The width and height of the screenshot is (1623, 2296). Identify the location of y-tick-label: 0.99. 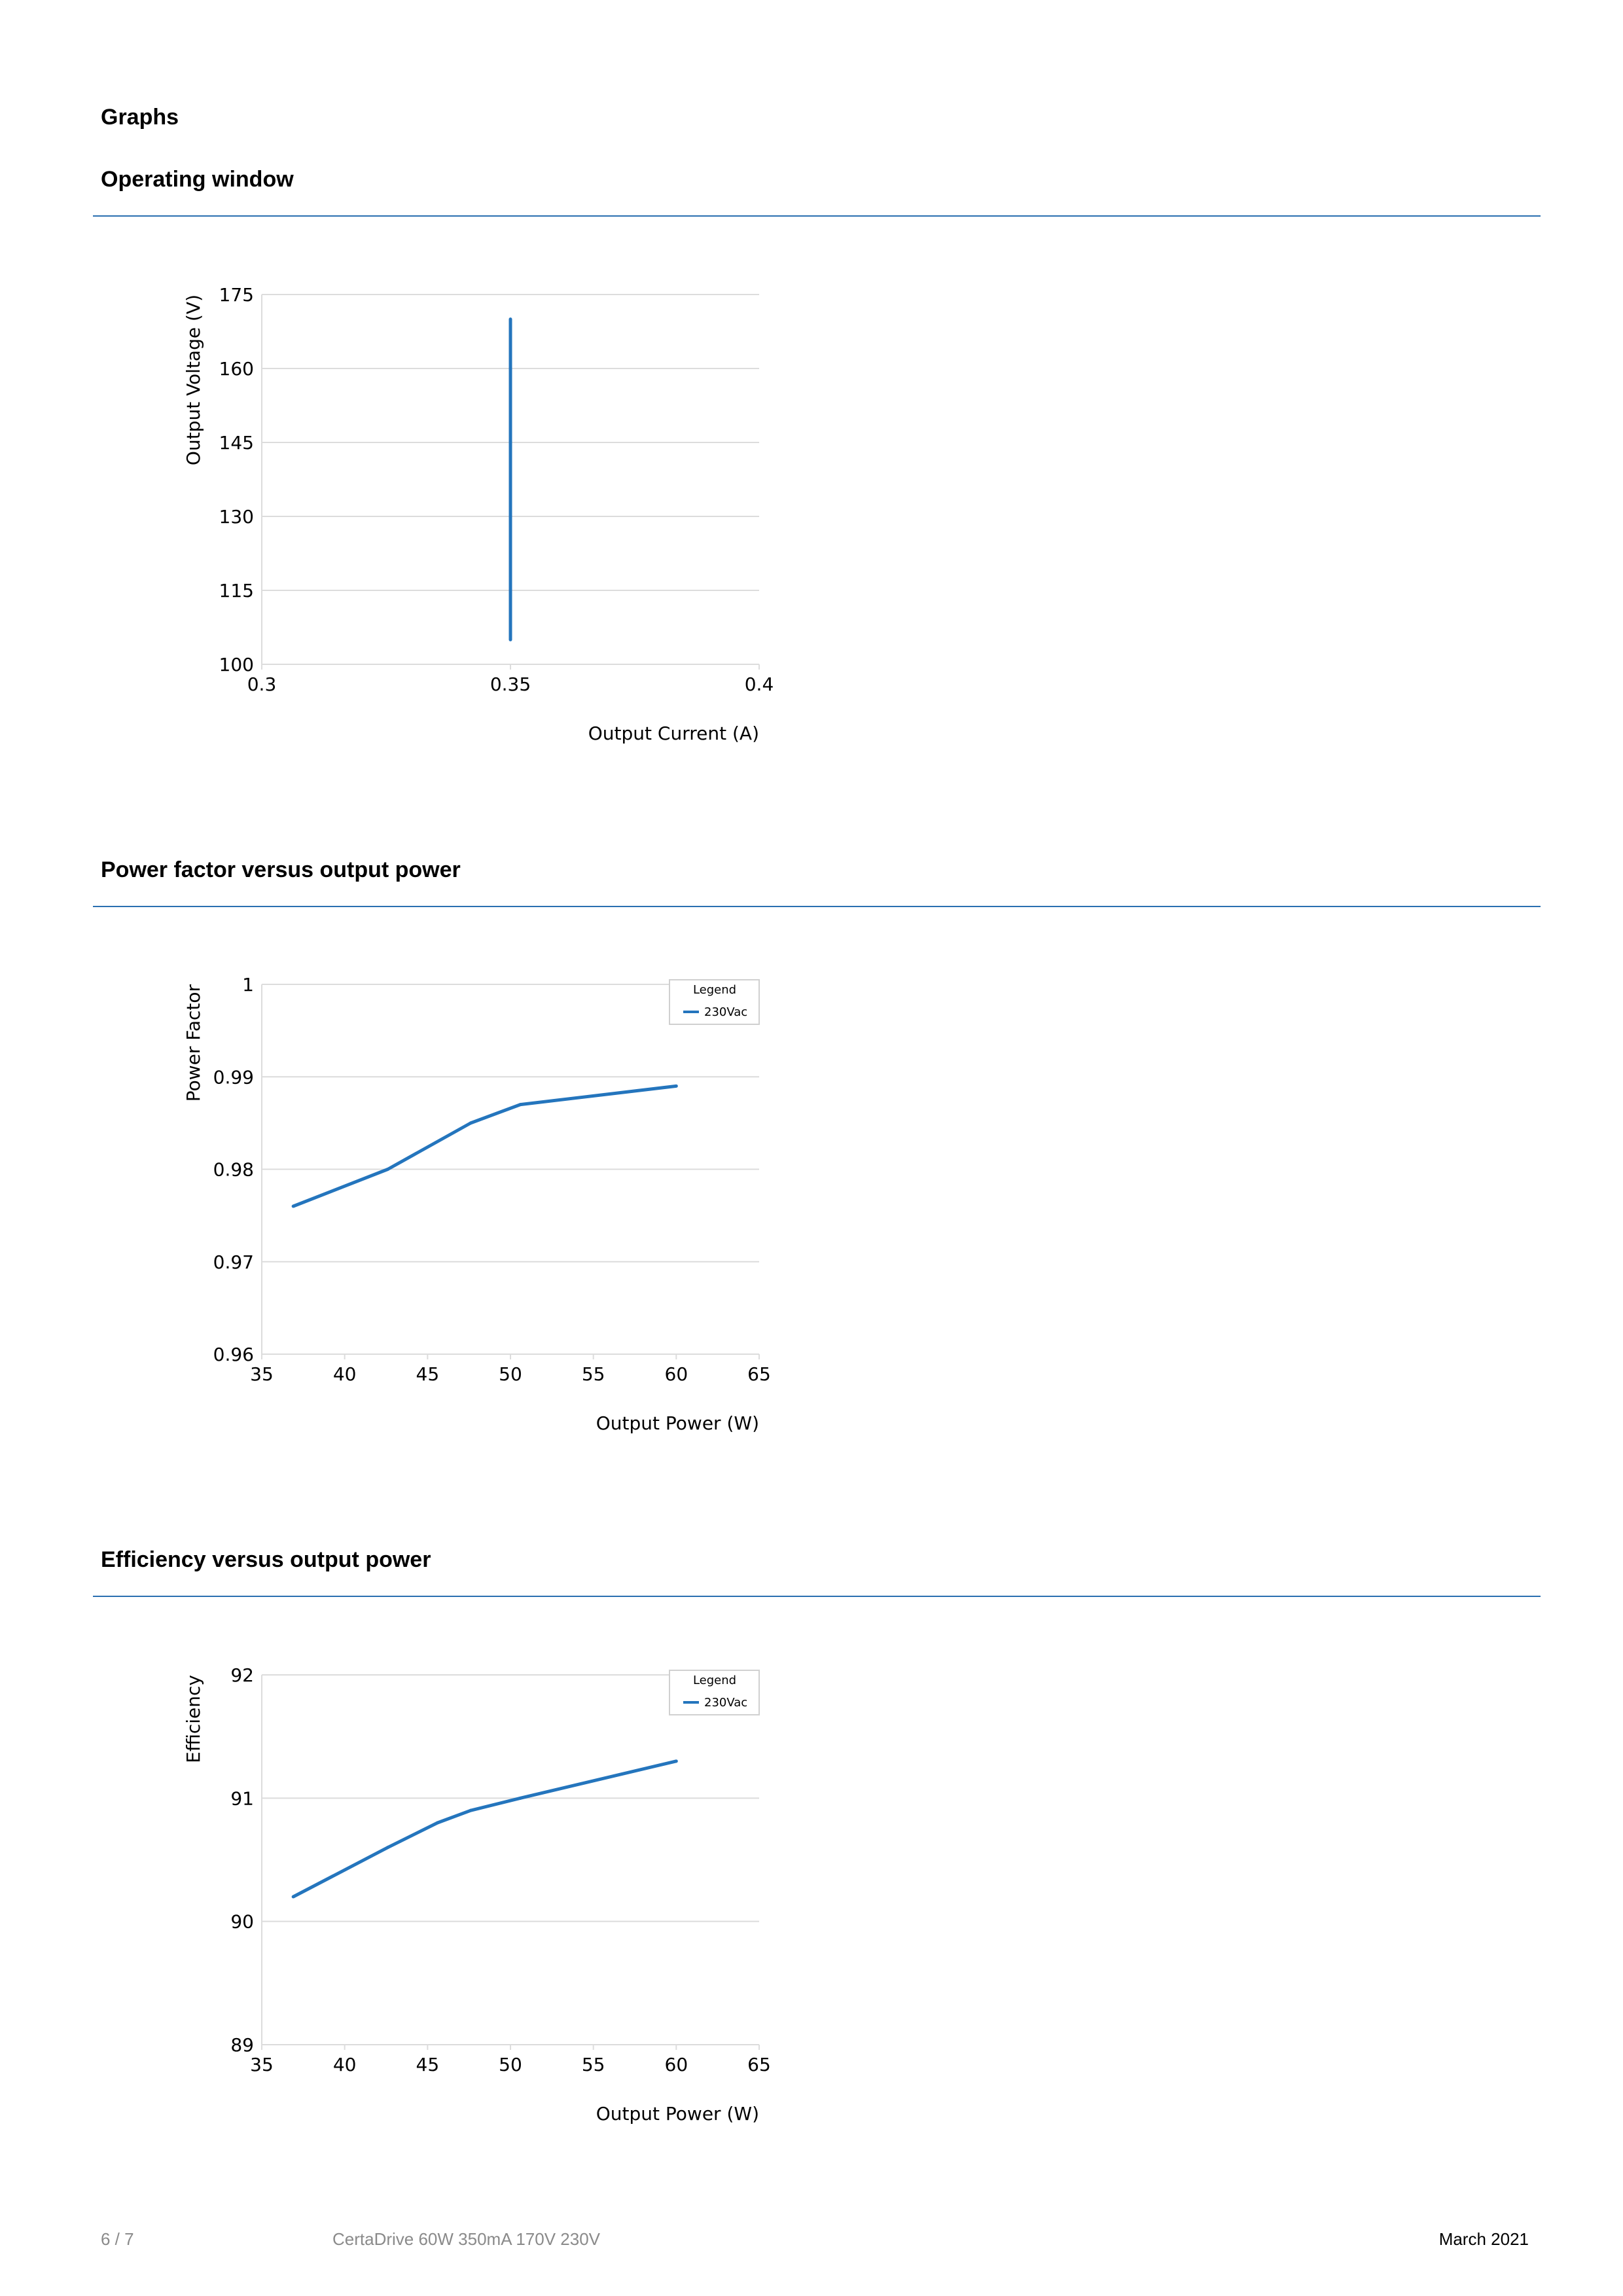
(233, 1077).